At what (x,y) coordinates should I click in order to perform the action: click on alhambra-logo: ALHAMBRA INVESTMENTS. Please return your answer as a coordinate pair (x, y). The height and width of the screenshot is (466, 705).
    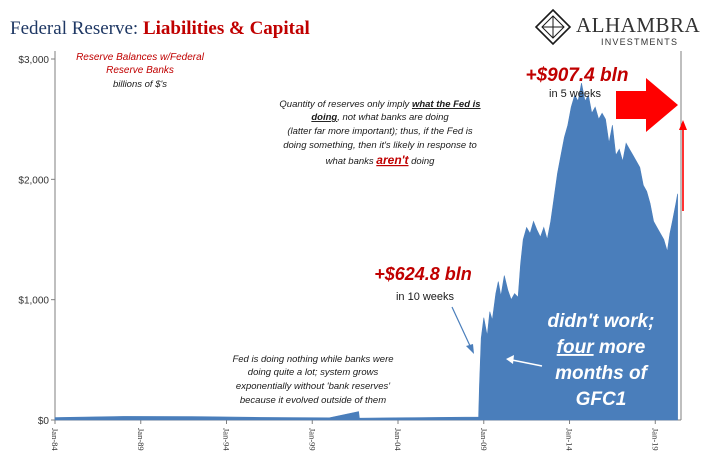
    Looking at the image, I should click on (617, 27).